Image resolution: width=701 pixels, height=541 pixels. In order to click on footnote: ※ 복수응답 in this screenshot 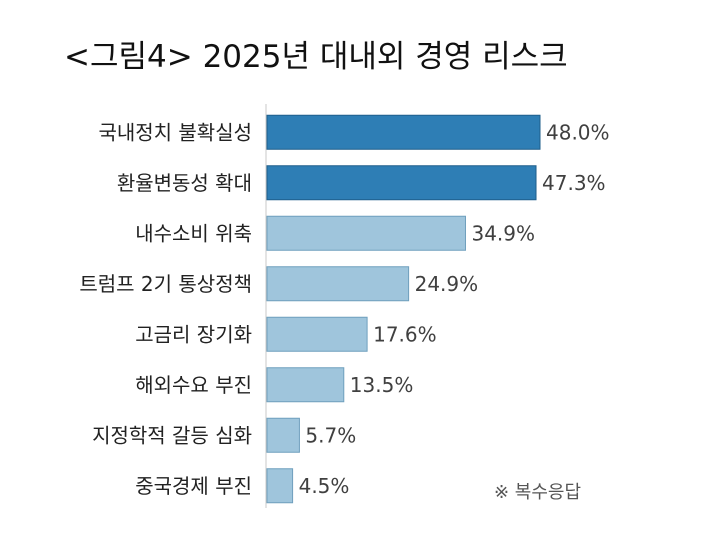, I will do `click(537, 492)`.